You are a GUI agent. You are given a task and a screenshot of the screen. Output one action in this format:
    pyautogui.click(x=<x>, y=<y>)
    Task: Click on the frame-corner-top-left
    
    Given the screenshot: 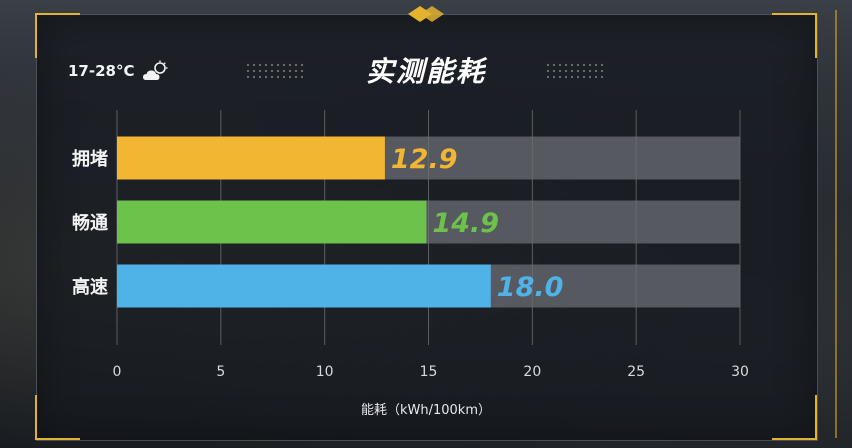 What is the action you would take?
    pyautogui.click(x=57, y=35)
    